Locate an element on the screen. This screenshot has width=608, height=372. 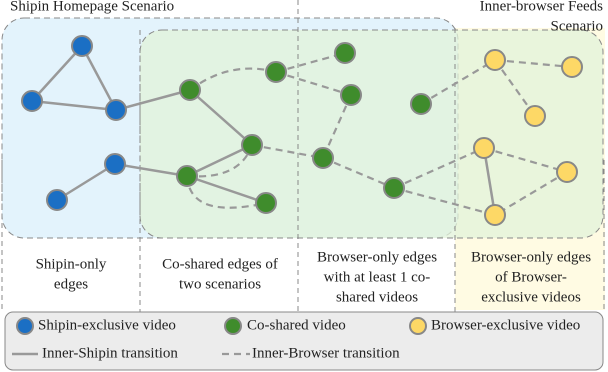
caption: with at least 1 co- is located at coordinates (377, 277).